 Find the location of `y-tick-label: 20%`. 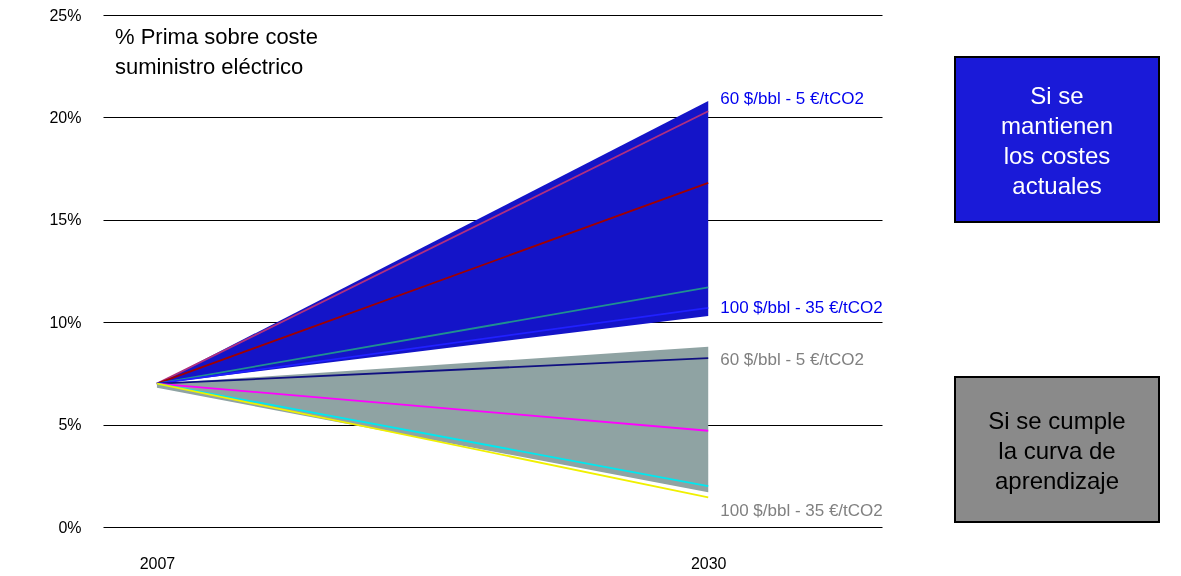

y-tick-label: 20% is located at coordinates (65, 117).